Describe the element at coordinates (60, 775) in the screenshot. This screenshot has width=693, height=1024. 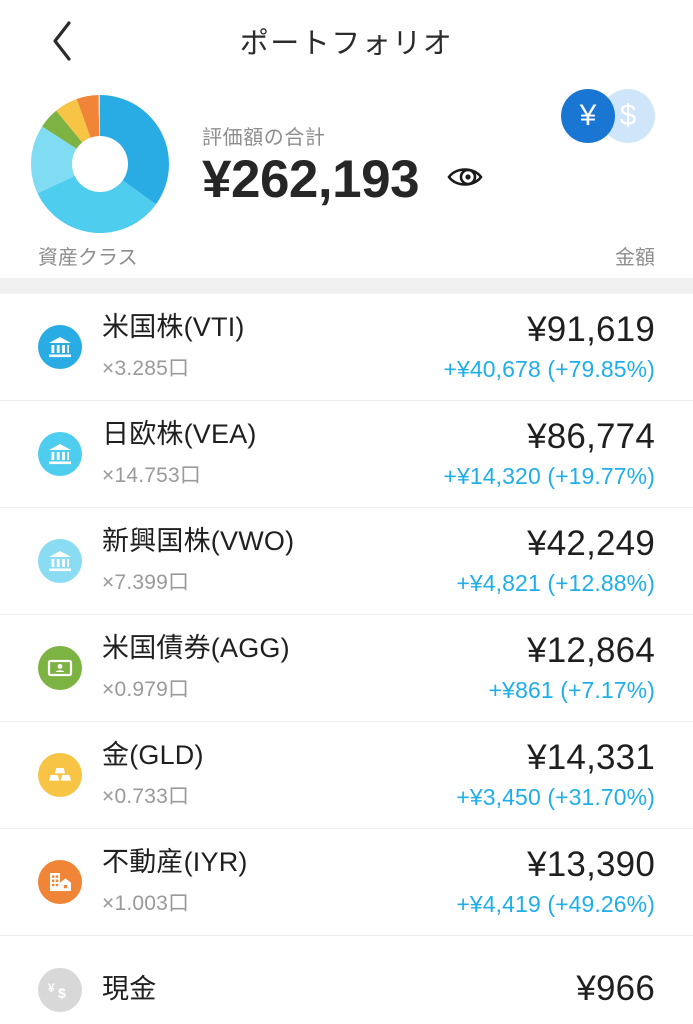
I see `gold-bars-icon` at that location.